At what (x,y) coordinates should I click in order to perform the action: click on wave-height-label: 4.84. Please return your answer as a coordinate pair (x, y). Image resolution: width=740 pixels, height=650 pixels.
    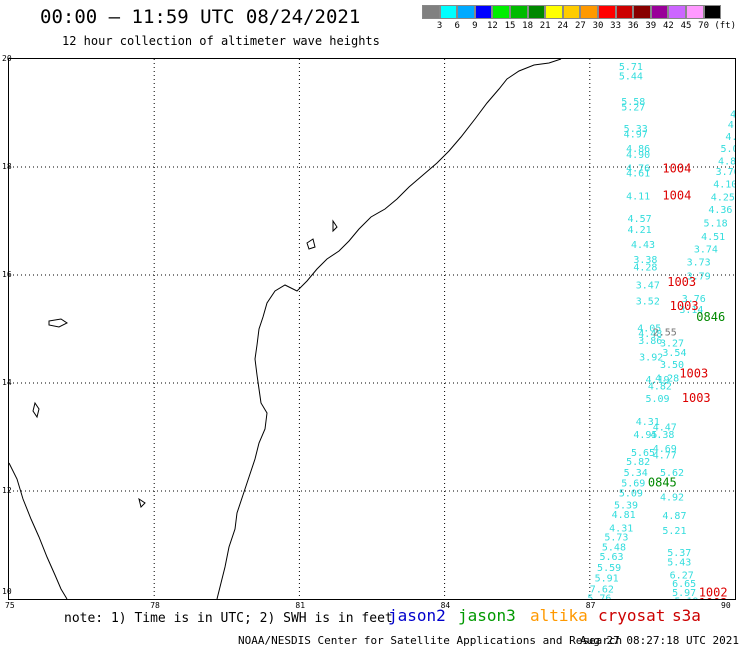
    Looking at the image, I should click on (726, 161).